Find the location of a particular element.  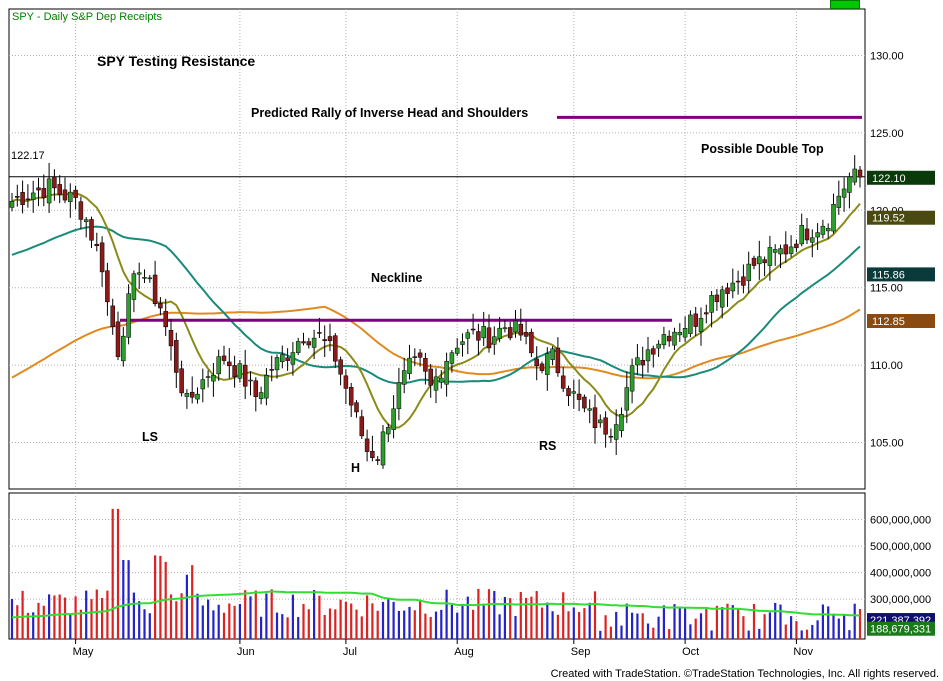

status-tab is located at coordinates (845, 4).